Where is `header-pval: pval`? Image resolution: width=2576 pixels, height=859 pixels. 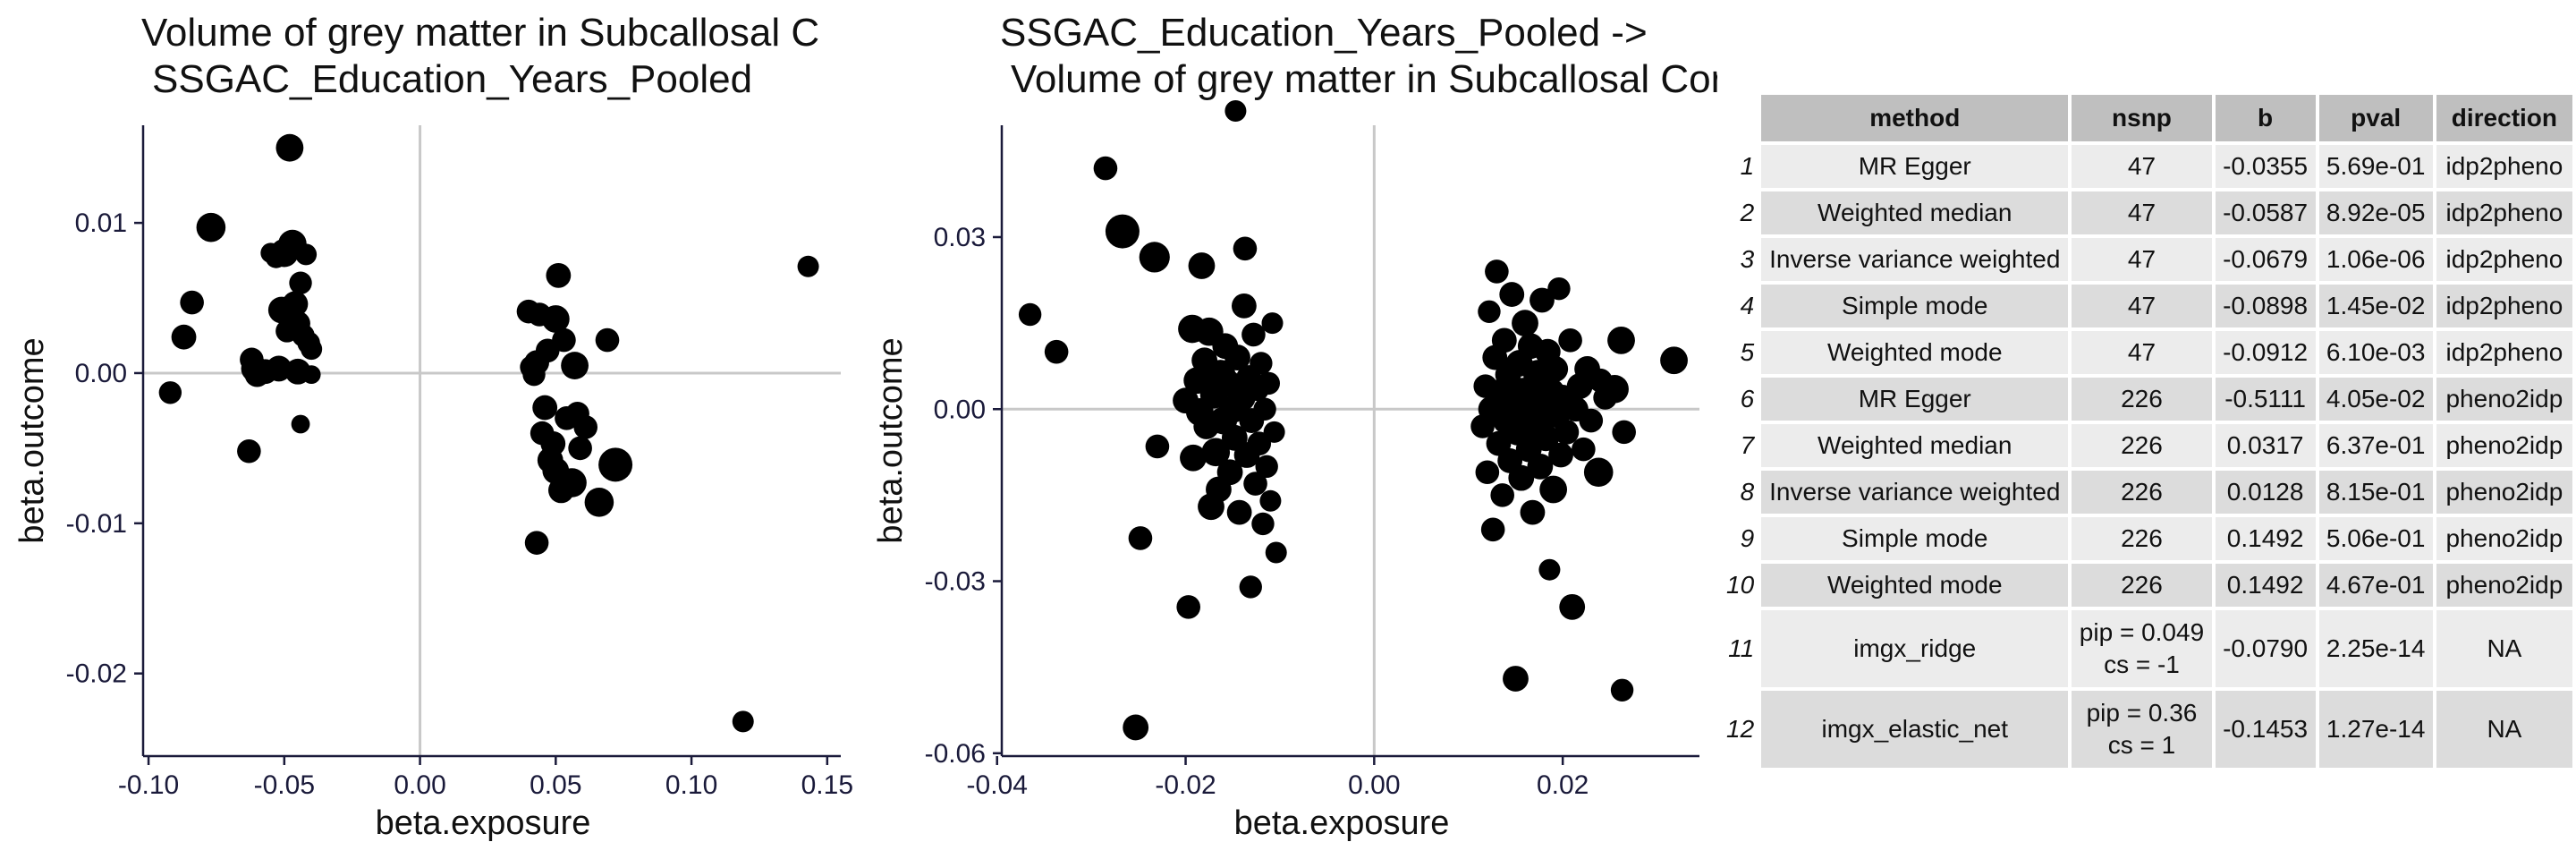
header-pval: pval is located at coordinates (2375, 118).